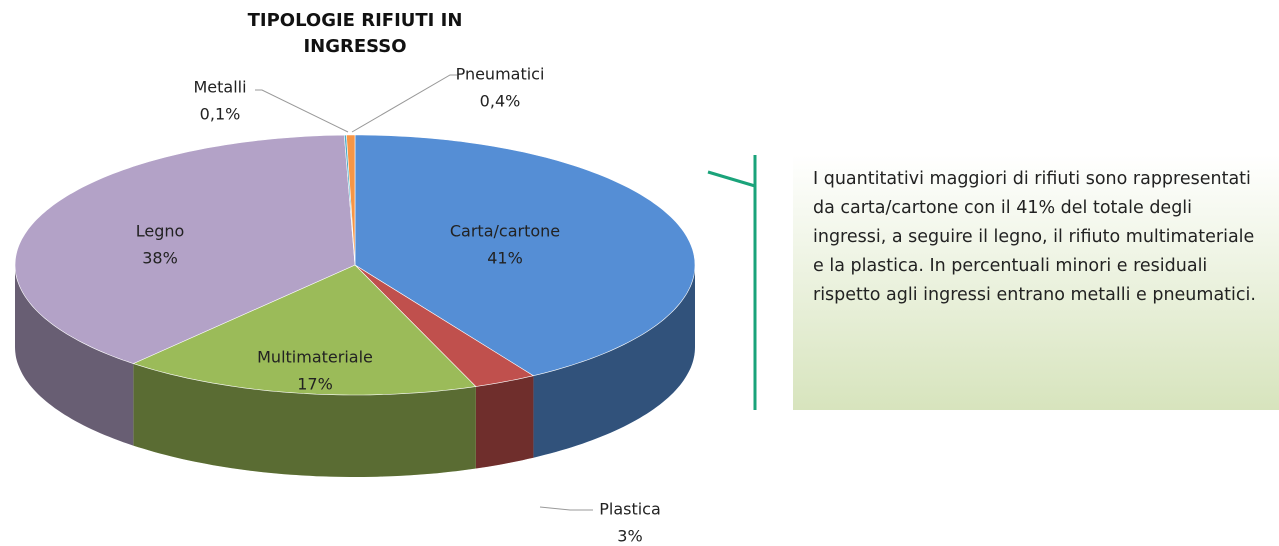 The width and height of the screenshot is (1279, 546). Describe the element at coordinates (315, 384) in the screenshot. I see `slice-value-label: 17%` at that location.